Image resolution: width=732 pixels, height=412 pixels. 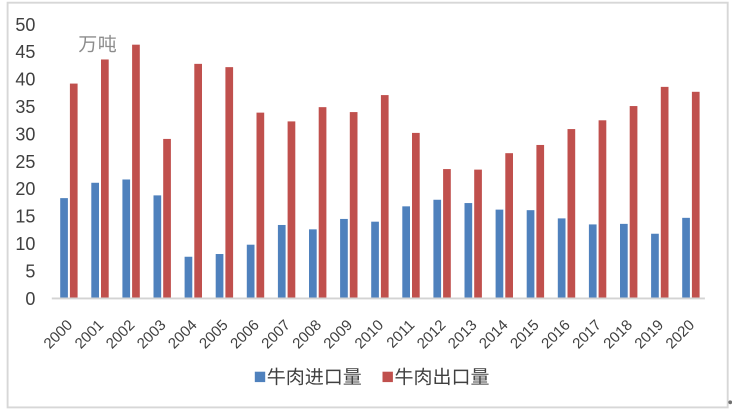 What do you see at coordinates (695, 195) in the screenshot?
I see `bar-export-2020` at bounding box center [695, 195].